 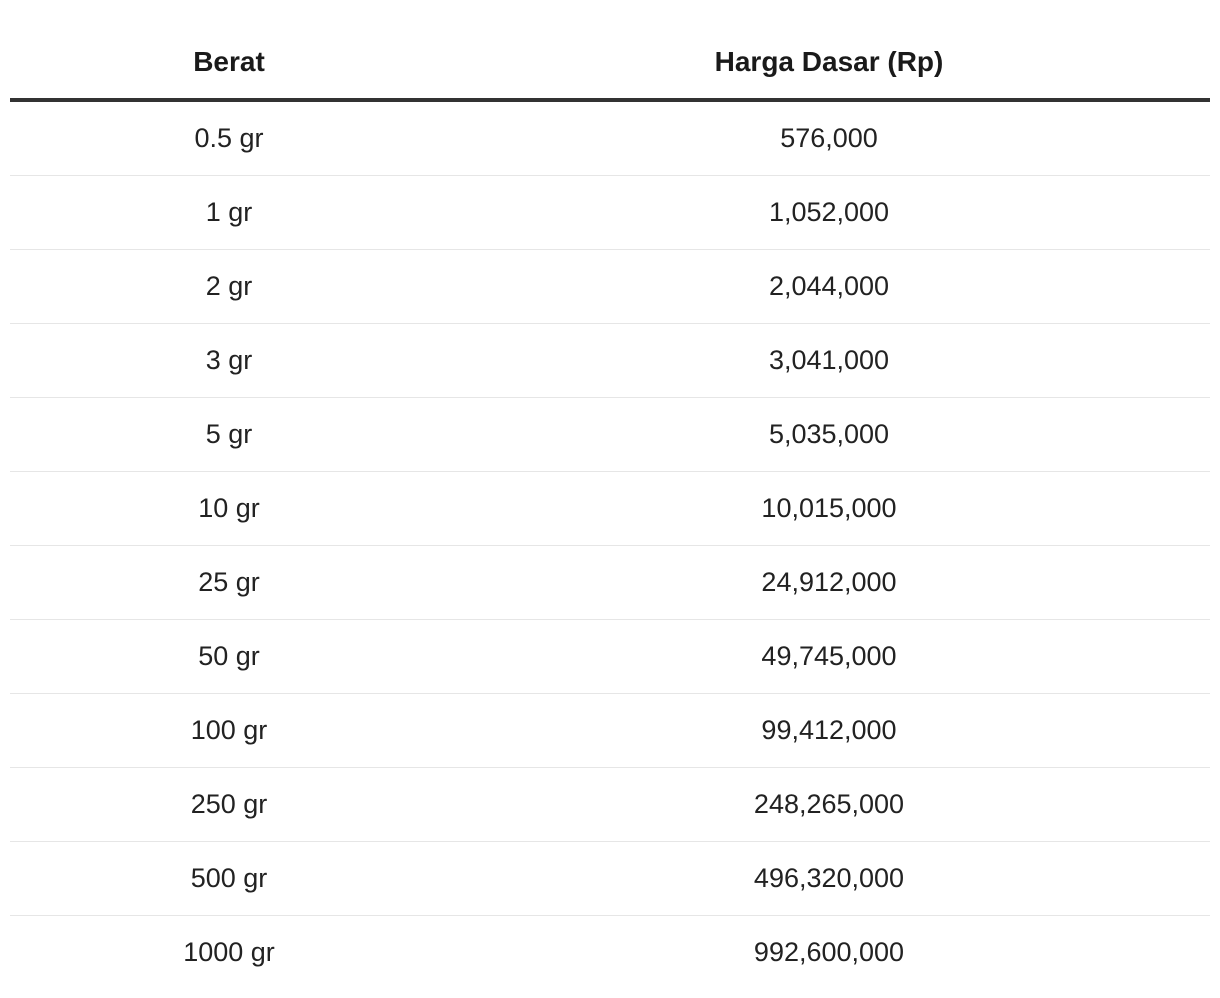 I want to click on weight-cell: 100 gr, so click(x=229, y=730).